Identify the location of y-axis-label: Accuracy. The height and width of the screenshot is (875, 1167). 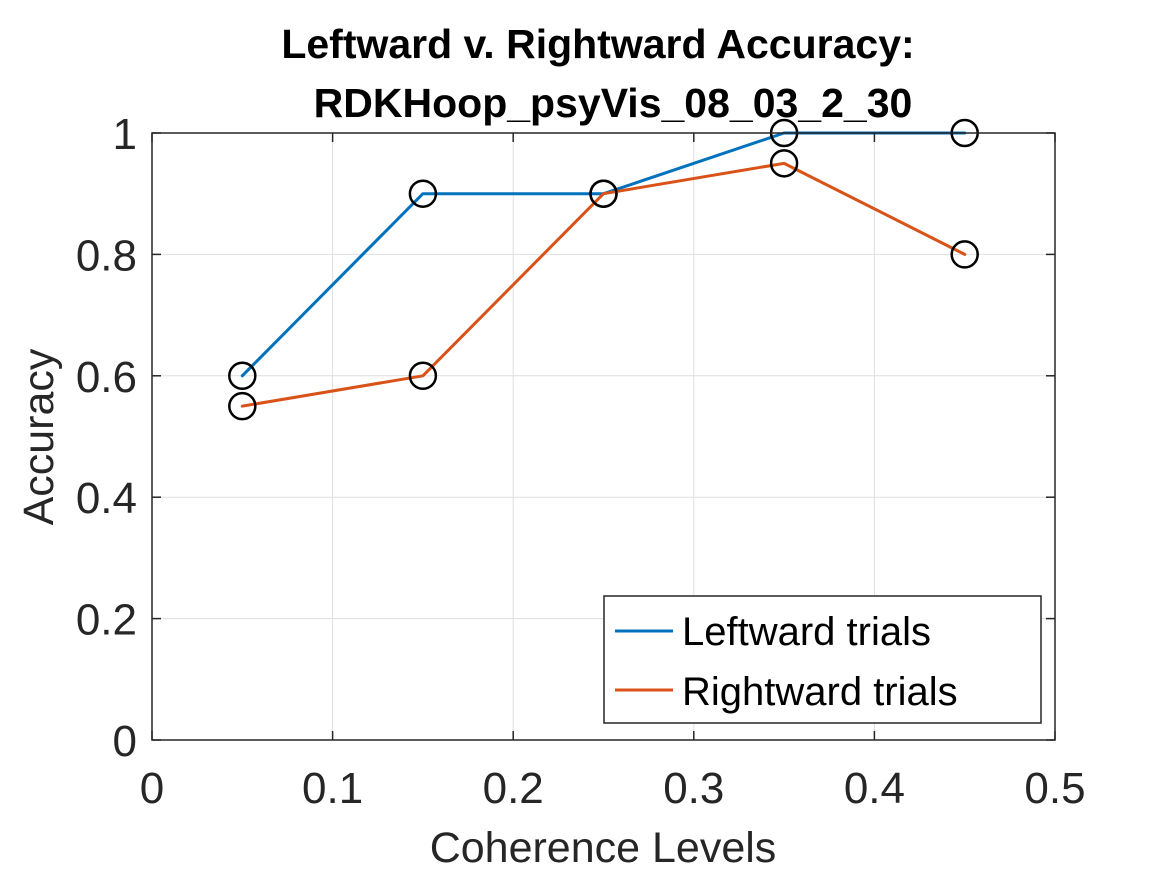
(39, 436).